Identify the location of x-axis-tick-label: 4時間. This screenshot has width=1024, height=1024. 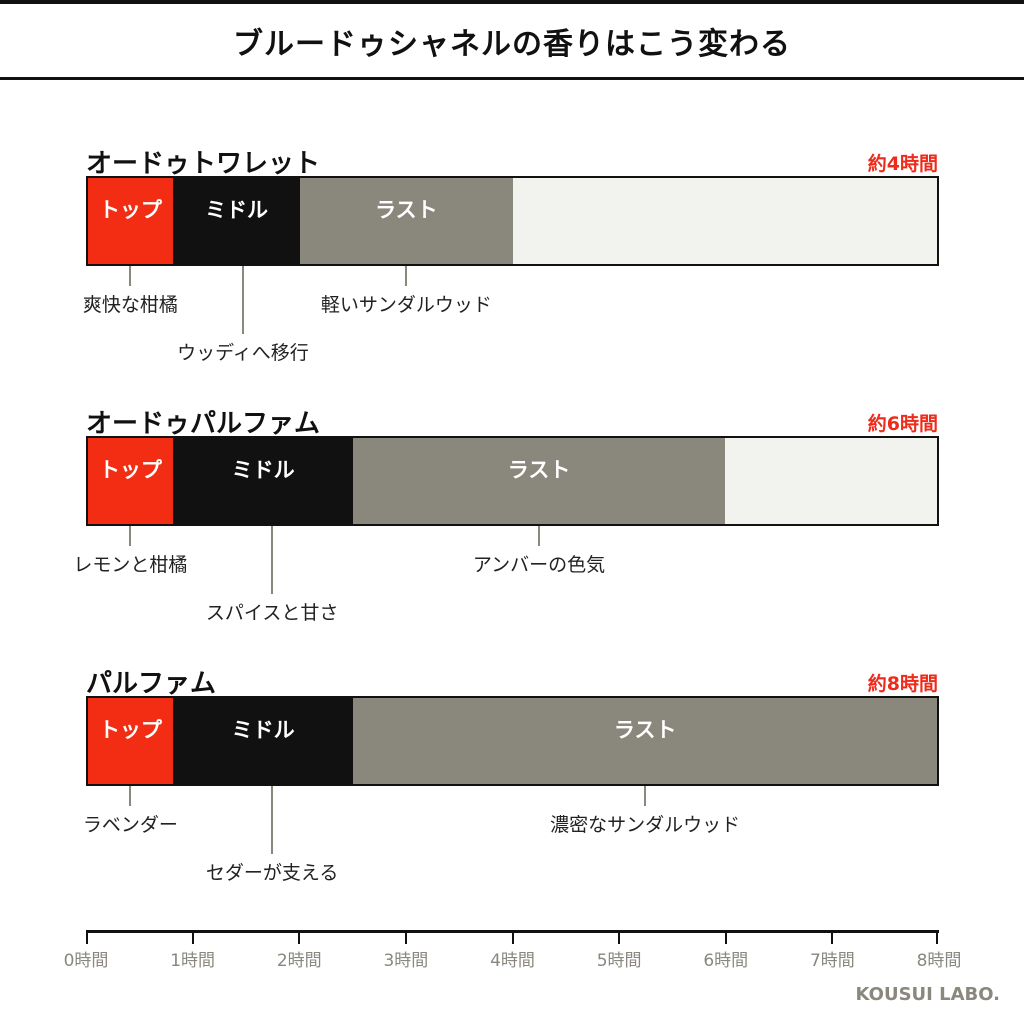
(512, 961).